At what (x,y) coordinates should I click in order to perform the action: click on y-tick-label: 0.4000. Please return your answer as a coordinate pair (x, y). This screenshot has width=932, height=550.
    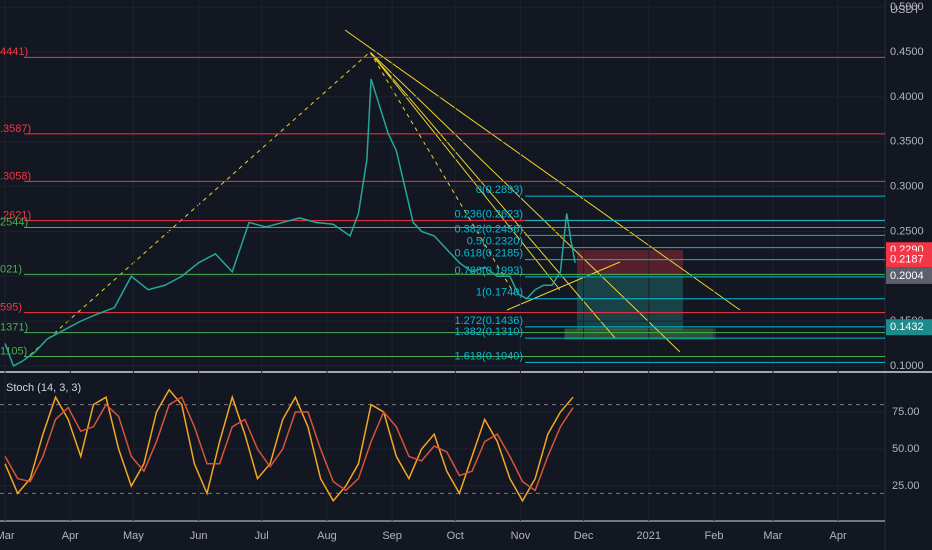
    Looking at the image, I should click on (907, 97).